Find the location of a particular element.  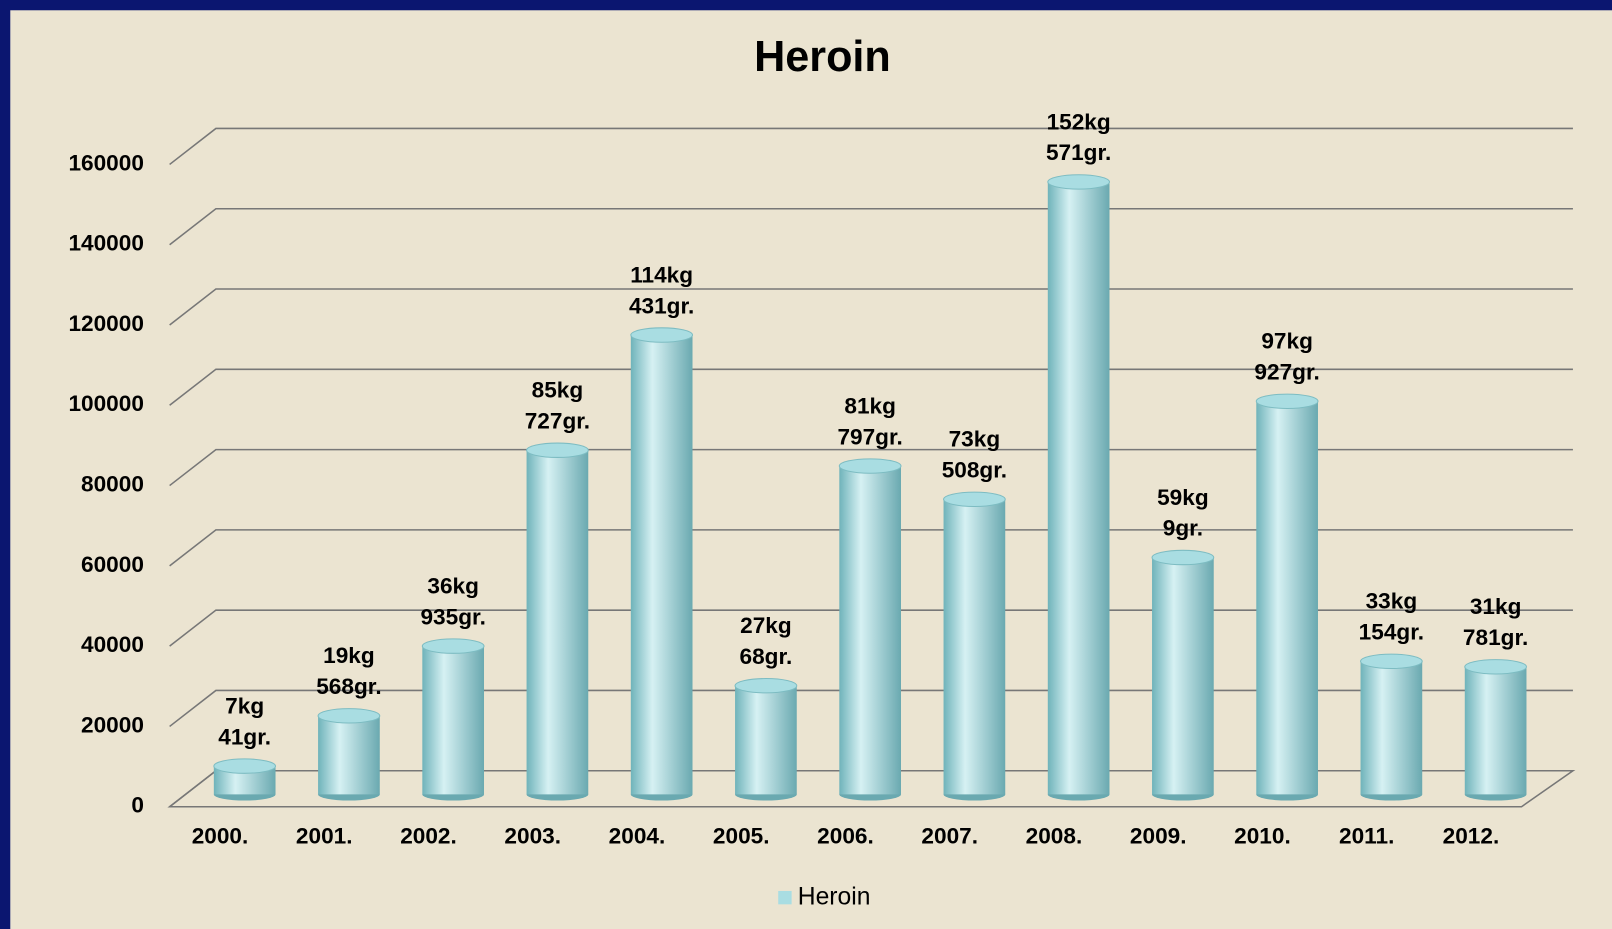

y-tick-label: 160000 is located at coordinates (105, 162).